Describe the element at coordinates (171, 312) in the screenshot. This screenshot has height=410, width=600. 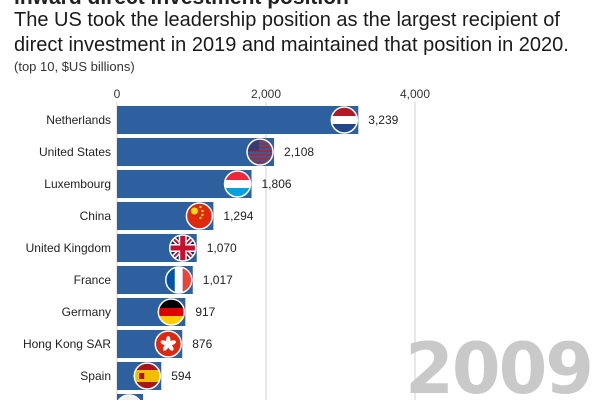
I see `germany-flag-icon` at that location.